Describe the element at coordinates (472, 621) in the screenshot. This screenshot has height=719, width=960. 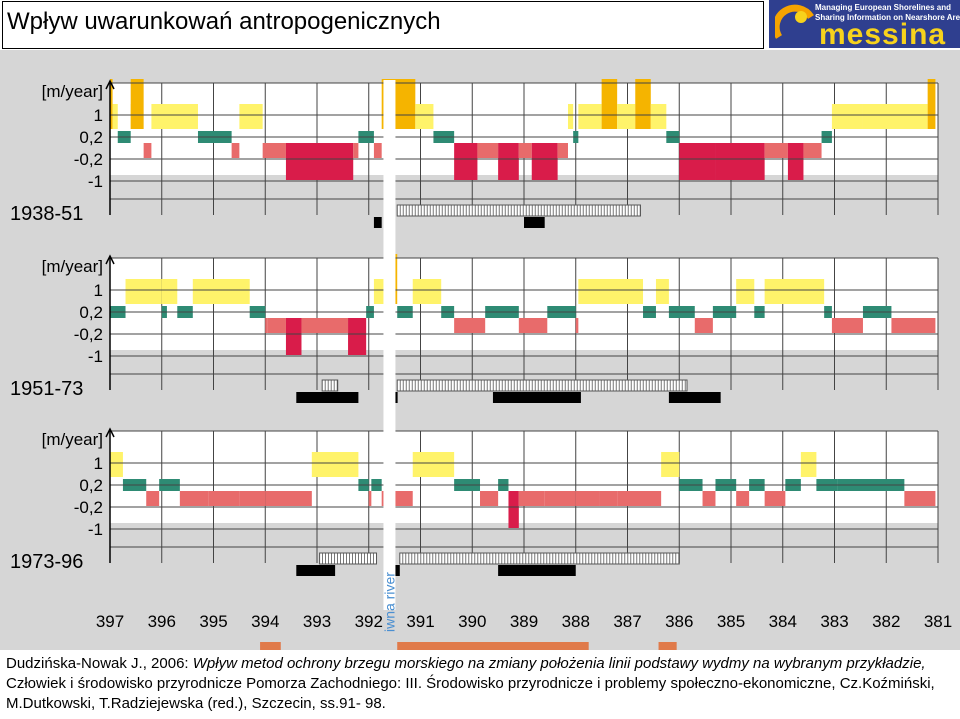
I see `x-tick-label: 390` at that location.